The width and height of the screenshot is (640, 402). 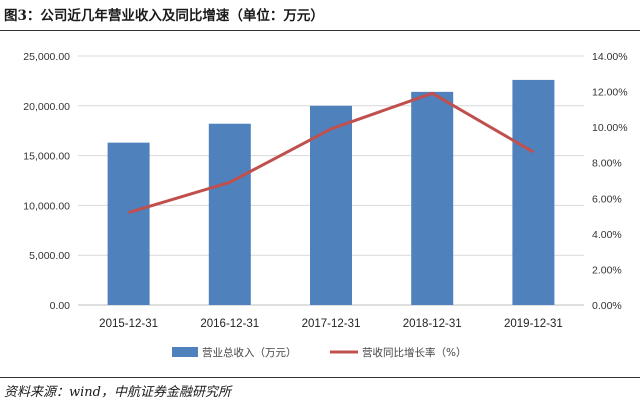 I want to click on legend-swatch-bar, so click(x=185, y=352).